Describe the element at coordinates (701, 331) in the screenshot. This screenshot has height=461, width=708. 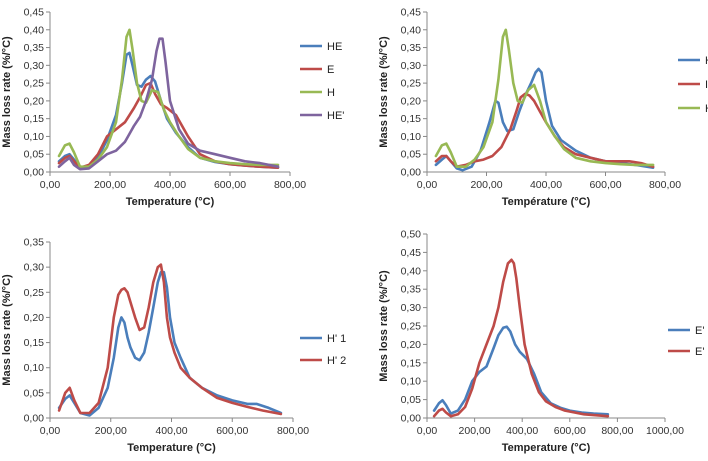
I see `legend-label: E' 1` at that location.